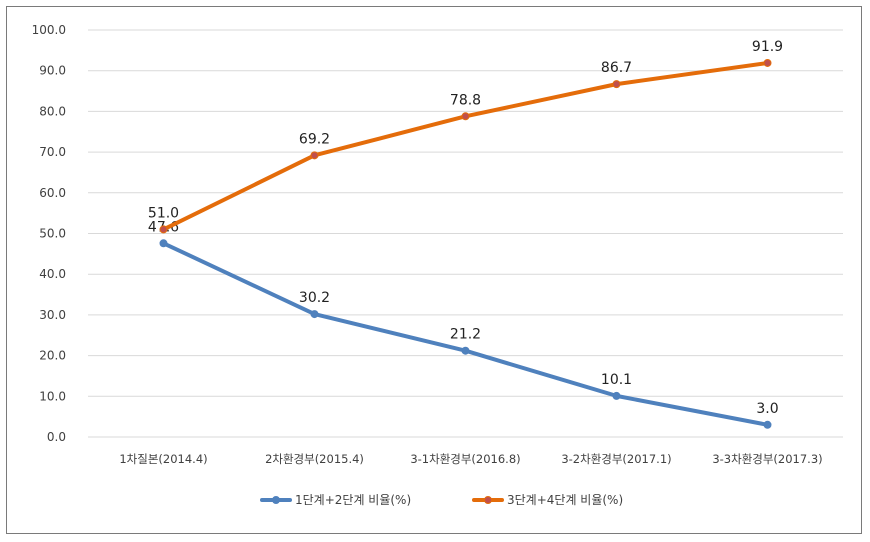 The width and height of the screenshot is (870, 542). Describe the element at coordinates (616, 459) in the screenshot. I see `x-tick-label-3: 3-2차환경부(2017.1)` at that location.